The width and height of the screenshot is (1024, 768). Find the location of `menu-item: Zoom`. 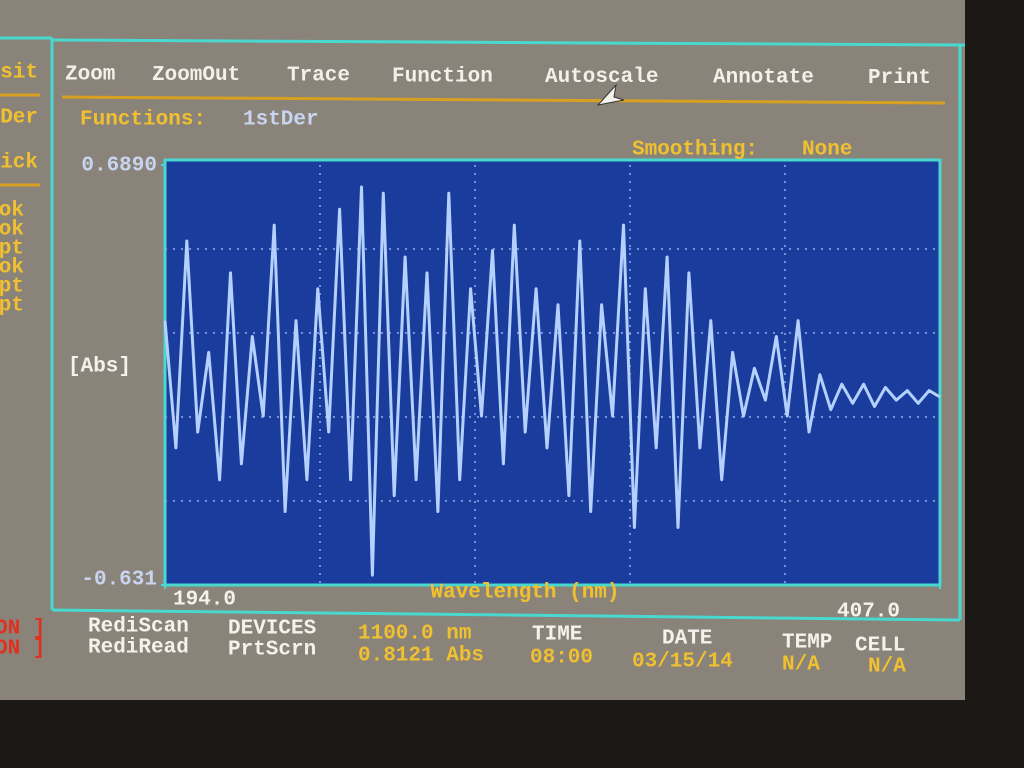

menu-item: Zoom is located at coordinates (90, 75).